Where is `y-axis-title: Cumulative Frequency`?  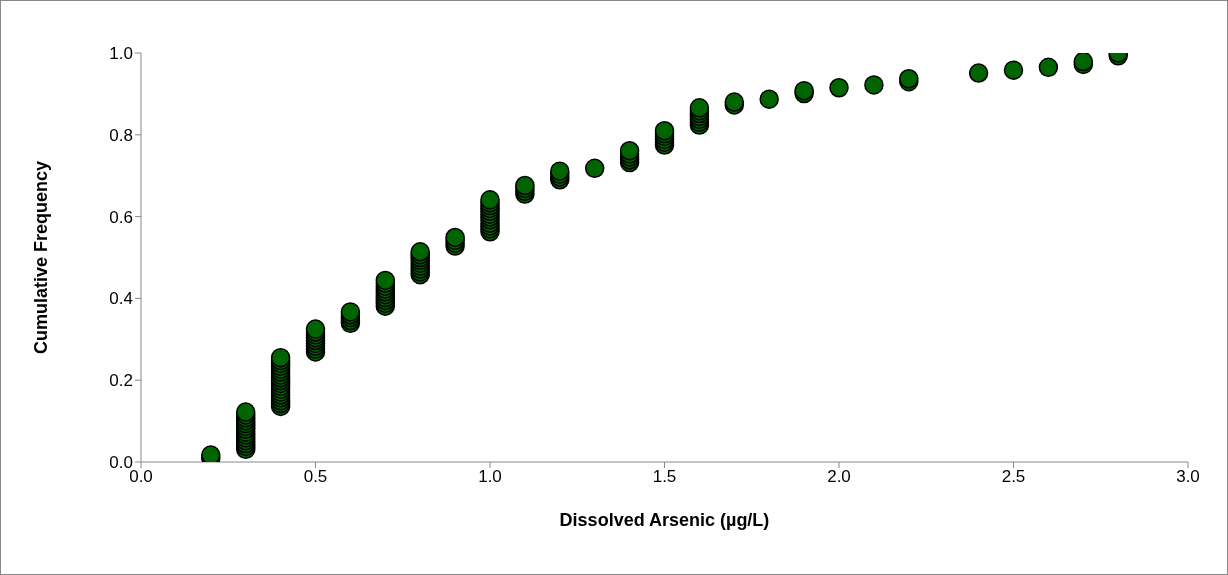
y-axis-title: Cumulative Frequency is located at coordinates (41, 257).